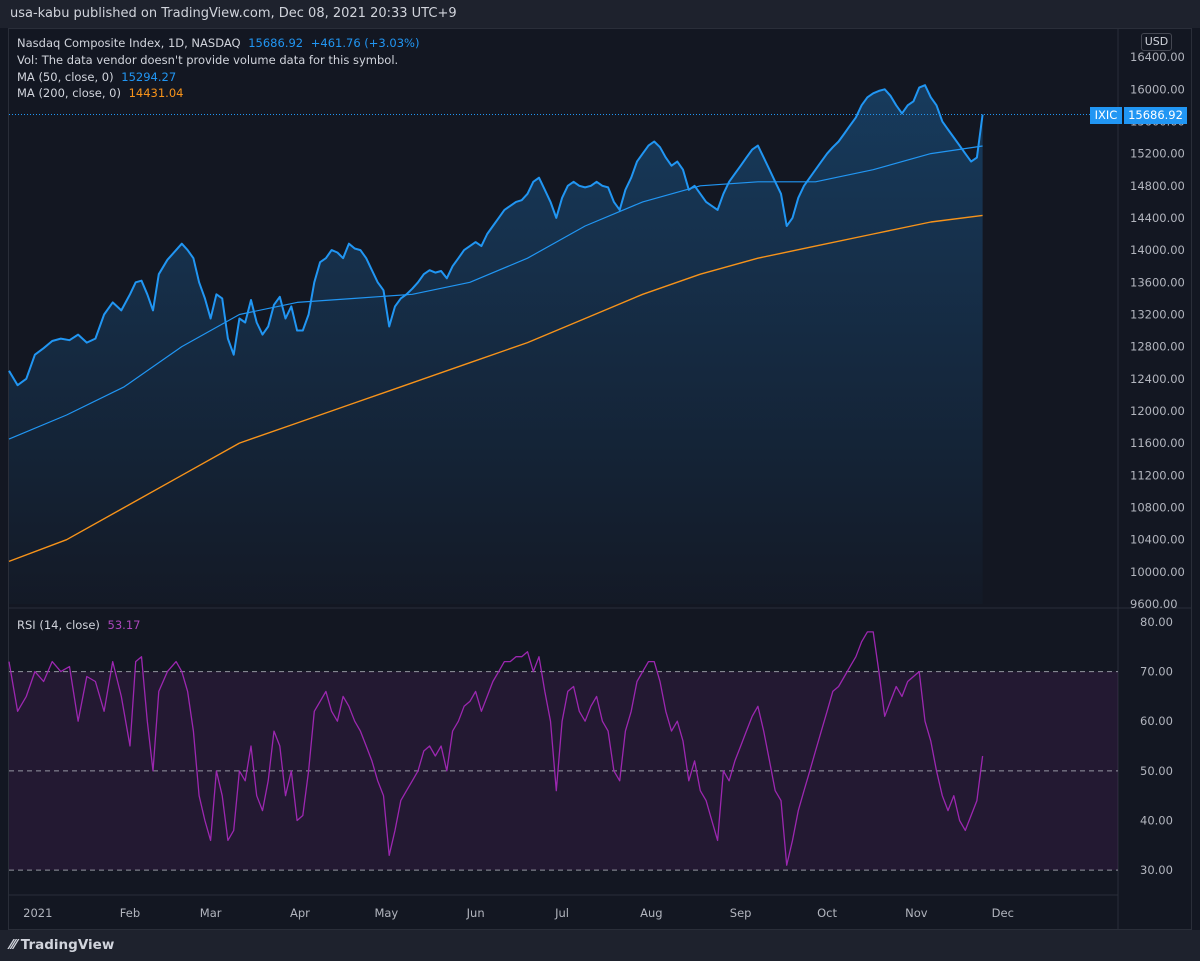  Describe the element at coordinates (300, 913) in the screenshot. I see `time-tick-label: Apr` at that location.